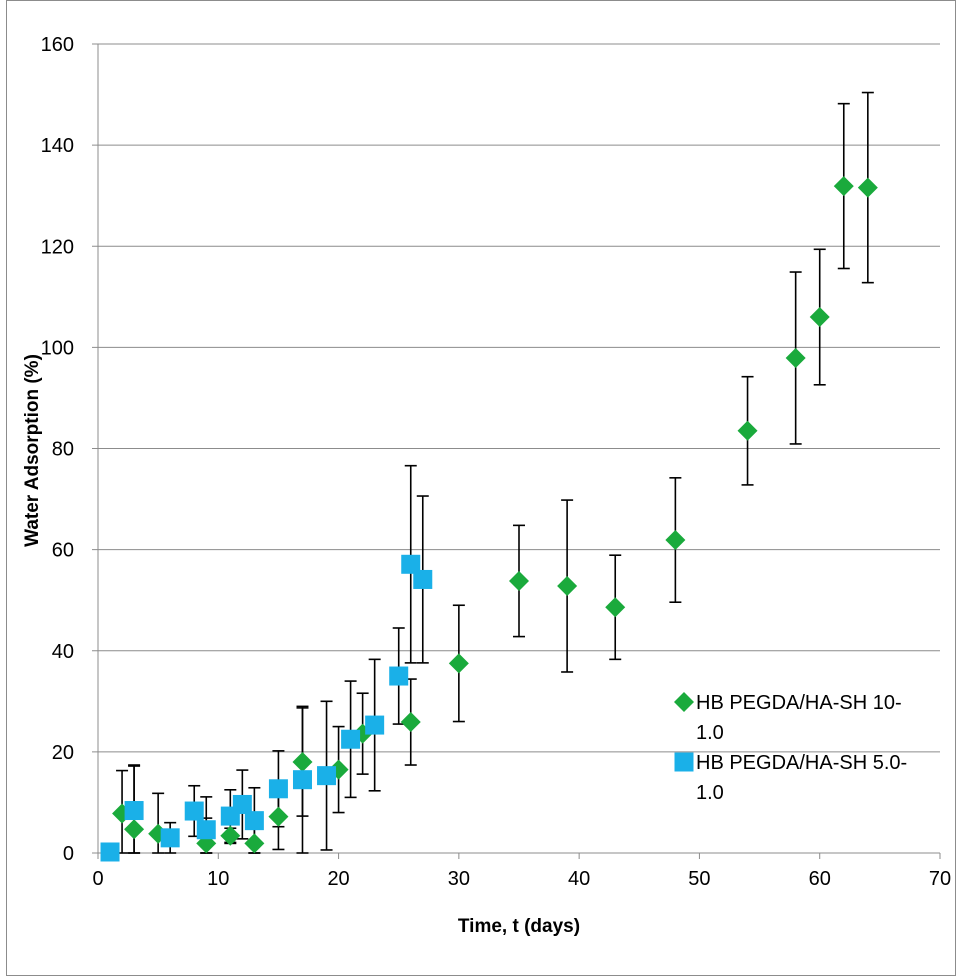 This screenshot has height=978, width=958. What do you see at coordinates (801, 763) in the screenshot?
I see `legend-label-series-2: HB PEGDA/HA-SH 5.0-` at bounding box center [801, 763].